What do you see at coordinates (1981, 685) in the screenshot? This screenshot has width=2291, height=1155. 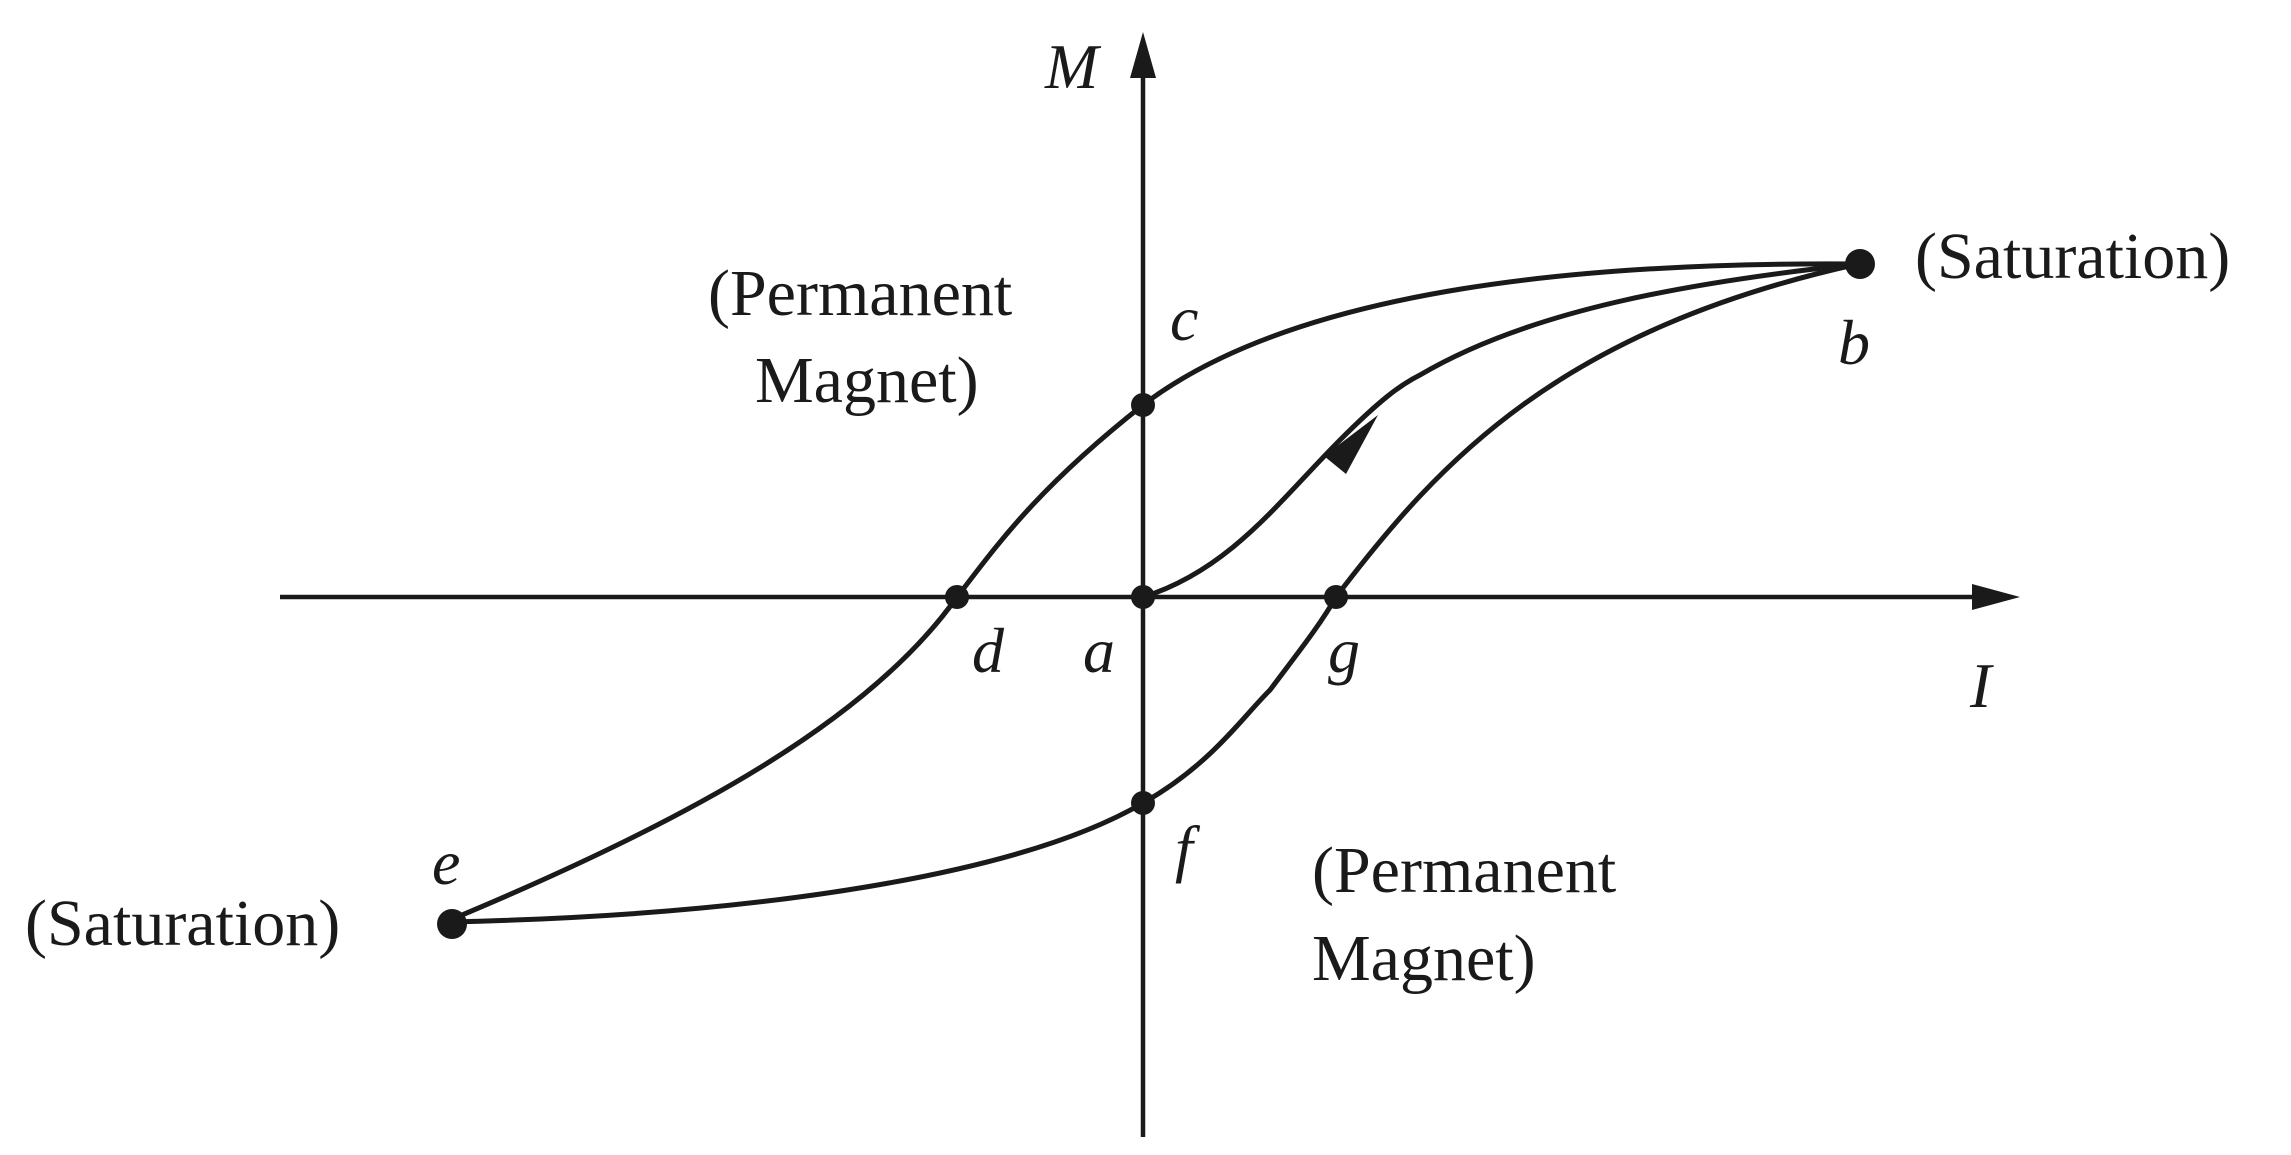 I see `i-axis-label: I` at bounding box center [1981, 685].